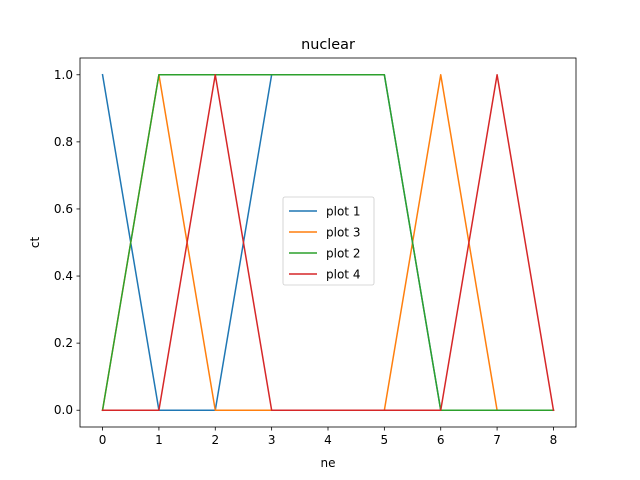 Image resolution: width=640 pixels, height=480 pixels. What do you see at coordinates (328, 440) in the screenshot?
I see `x-tick-label: 4` at bounding box center [328, 440].